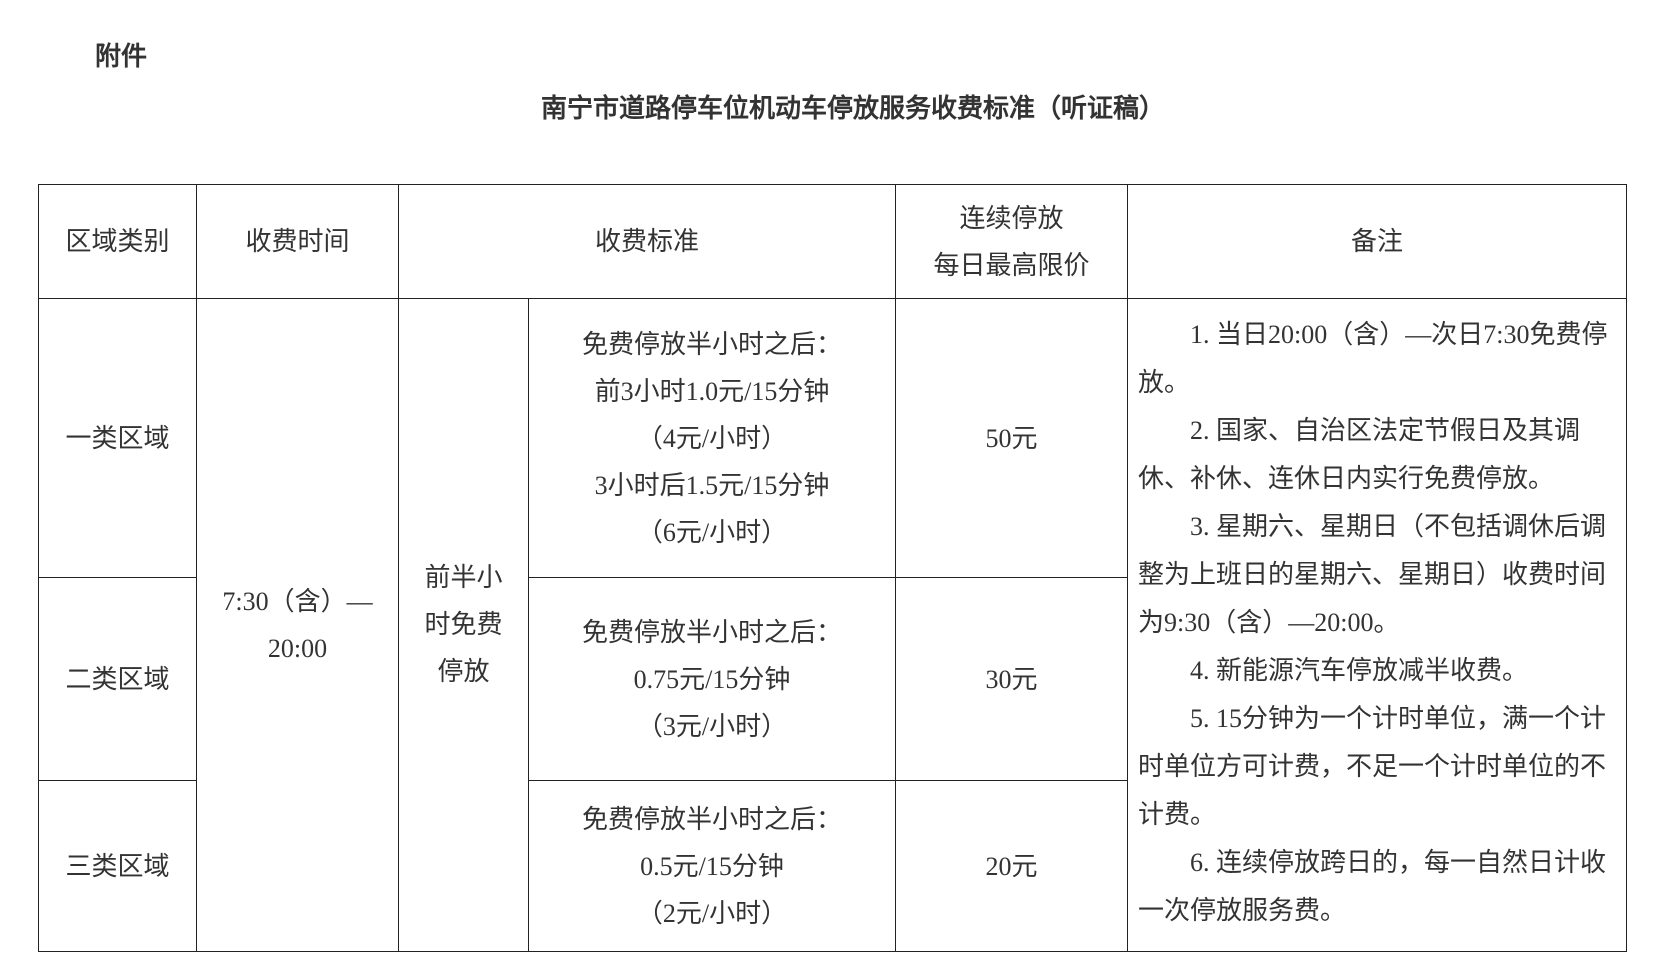 The height and width of the screenshot is (977, 1654). Describe the element at coordinates (297, 241) in the screenshot. I see `header-time: 收费时间` at that location.